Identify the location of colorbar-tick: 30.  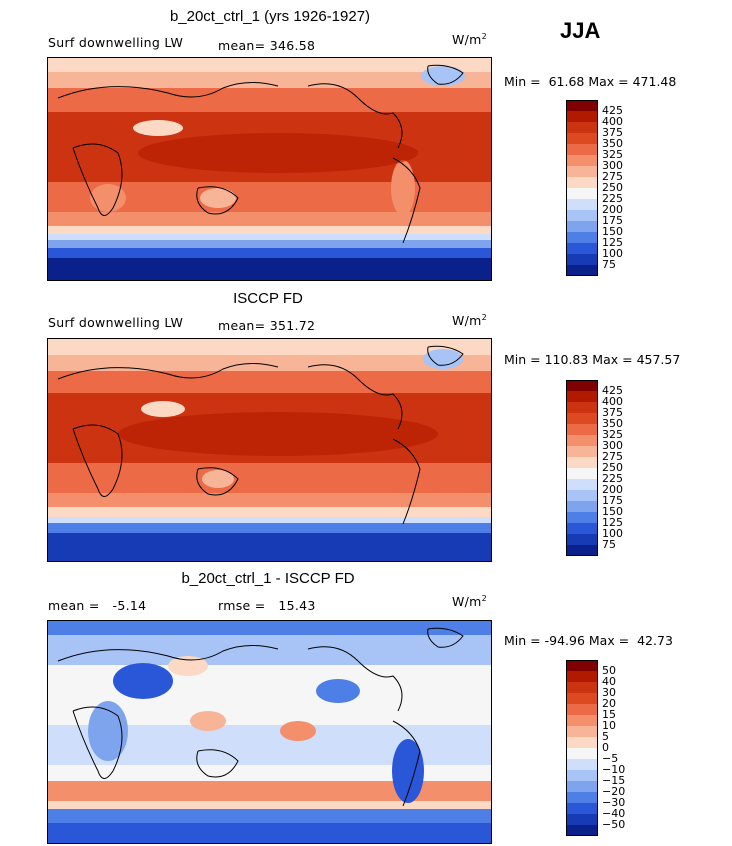
(609, 692).